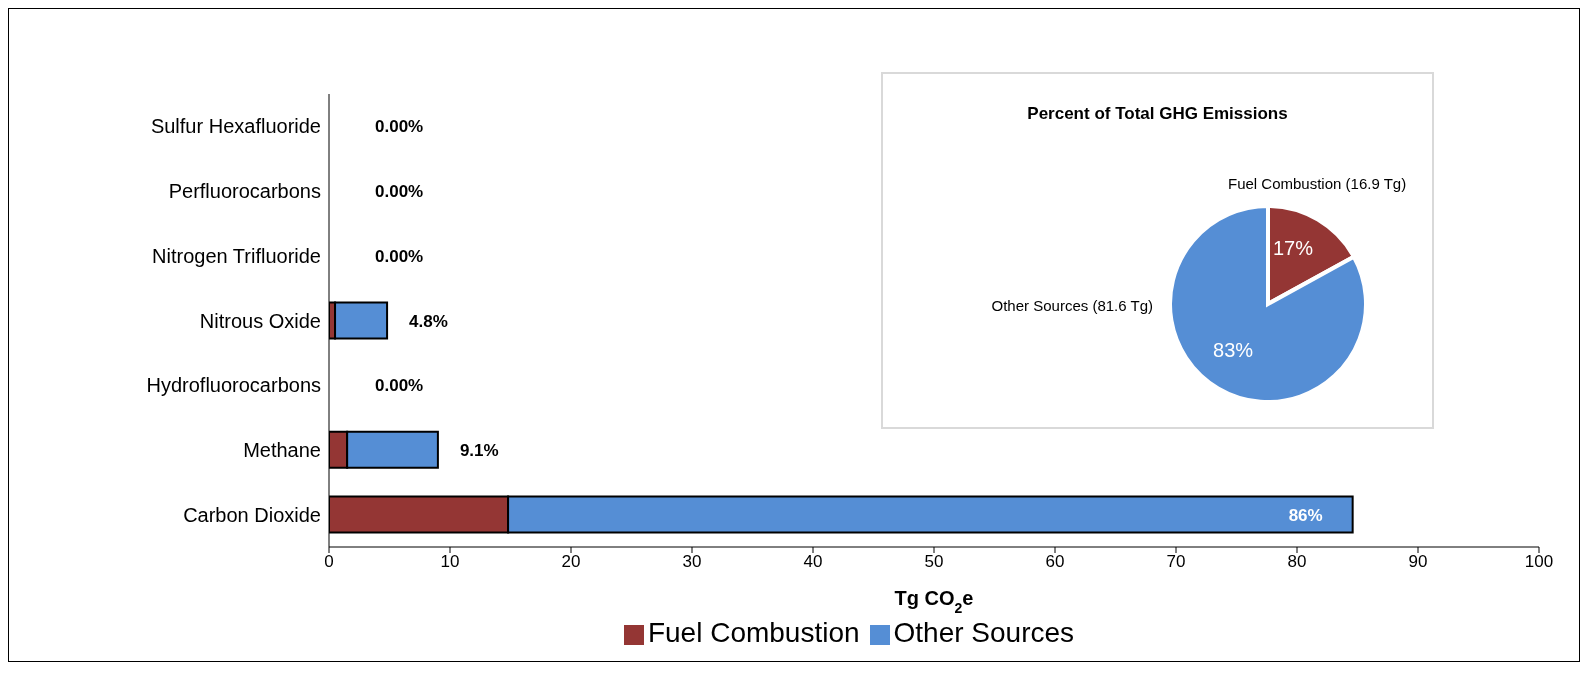 This screenshot has width=1593, height=673. What do you see at coordinates (1157, 114) in the screenshot?
I see `chart-title: Percent of Total GHG Emissions` at bounding box center [1157, 114].